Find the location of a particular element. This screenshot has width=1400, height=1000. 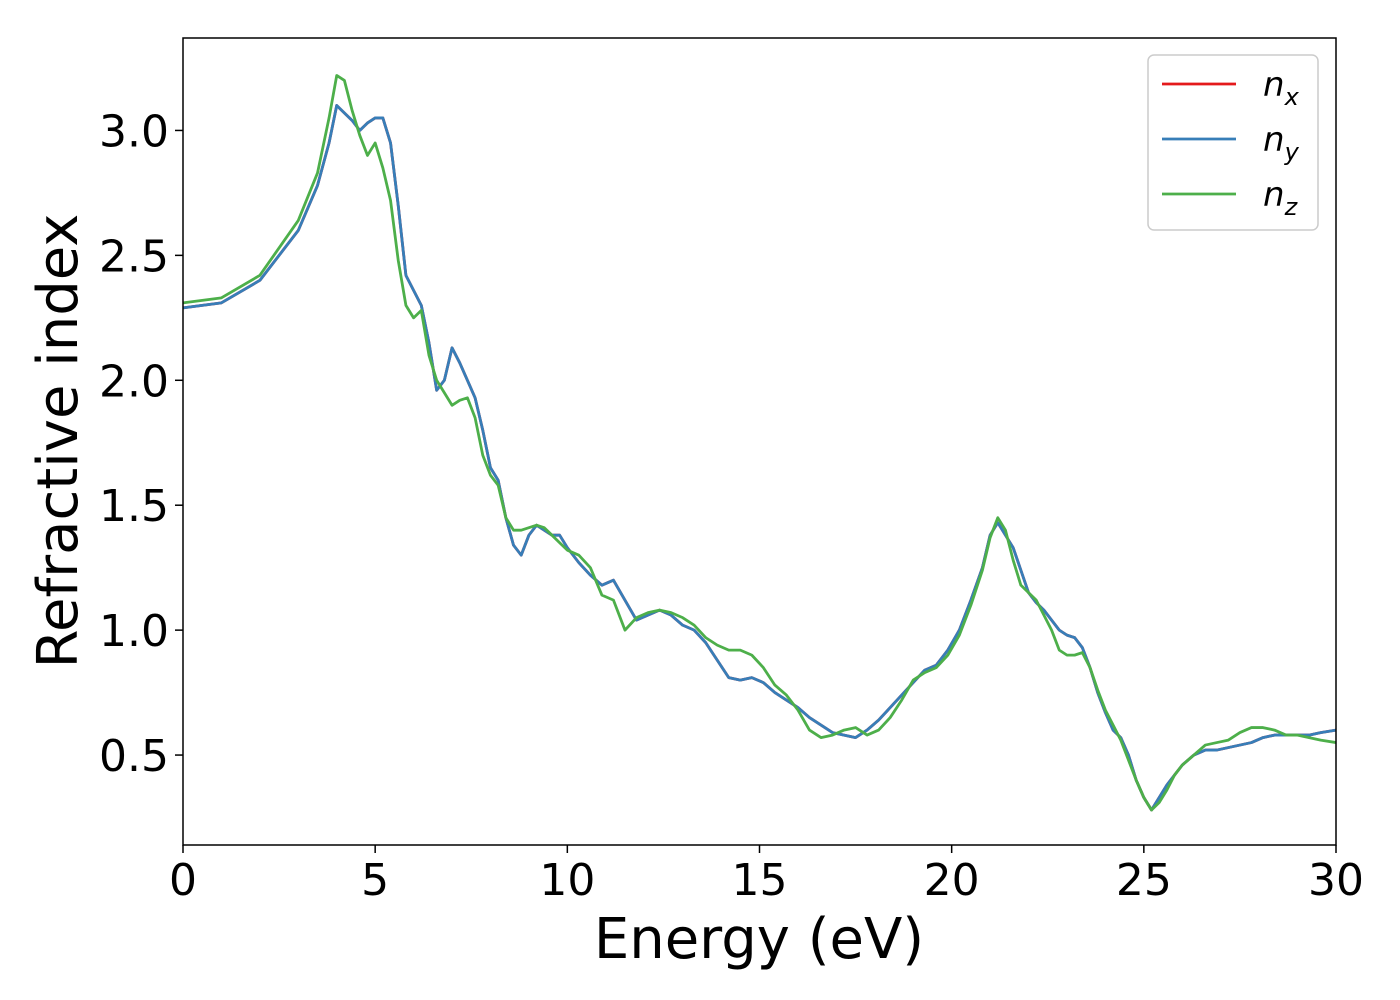

legend-box is located at coordinates (1233, 142).